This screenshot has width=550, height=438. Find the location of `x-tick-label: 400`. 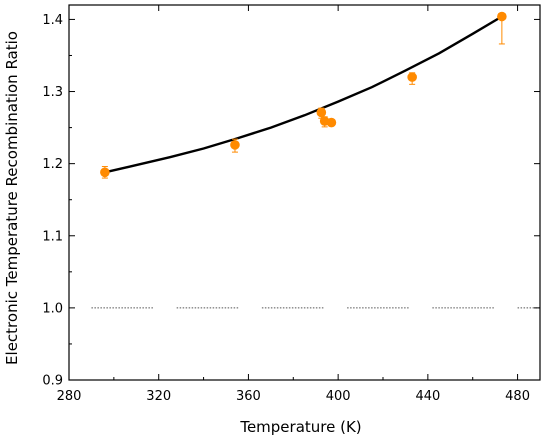

x-tick-label: 400 is located at coordinates (338, 396).